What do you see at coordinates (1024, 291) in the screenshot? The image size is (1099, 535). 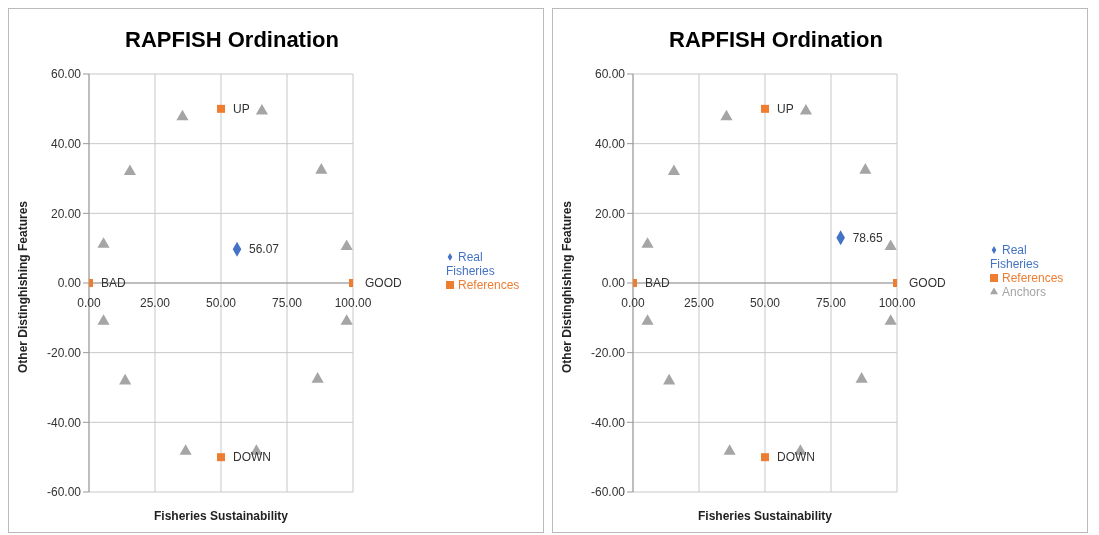 I see `legend-label: Anchors` at bounding box center [1024, 291].